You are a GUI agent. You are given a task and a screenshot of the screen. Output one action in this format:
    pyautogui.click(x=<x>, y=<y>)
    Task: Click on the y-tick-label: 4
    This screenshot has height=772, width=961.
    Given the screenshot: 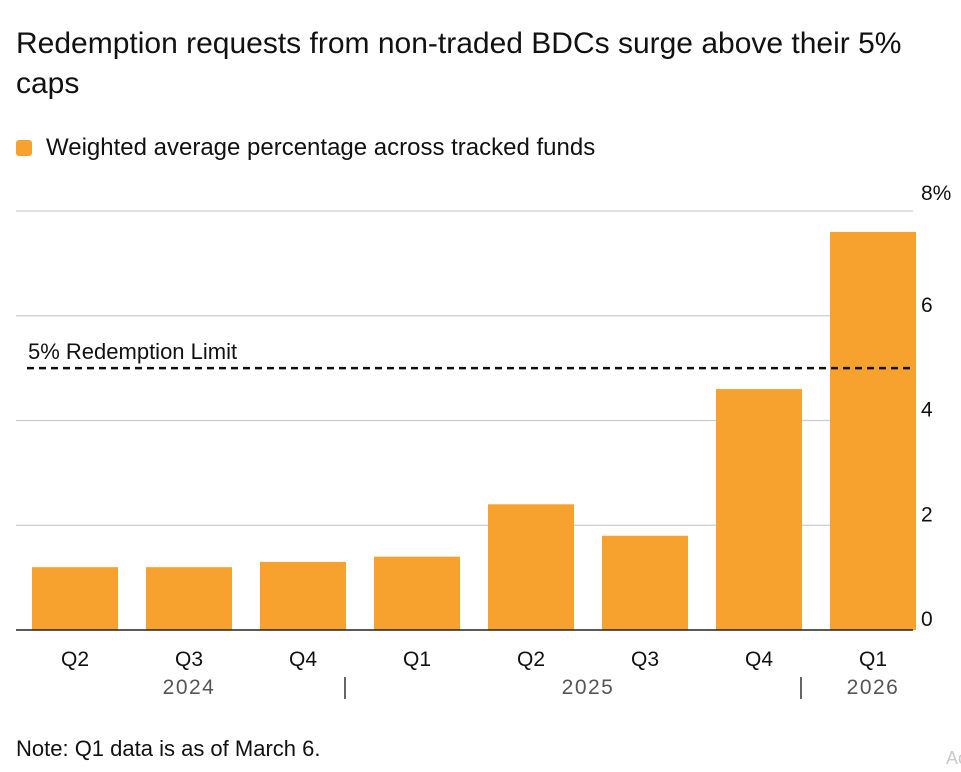 What is the action you would take?
    pyautogui.click(x=927, y=410)
    